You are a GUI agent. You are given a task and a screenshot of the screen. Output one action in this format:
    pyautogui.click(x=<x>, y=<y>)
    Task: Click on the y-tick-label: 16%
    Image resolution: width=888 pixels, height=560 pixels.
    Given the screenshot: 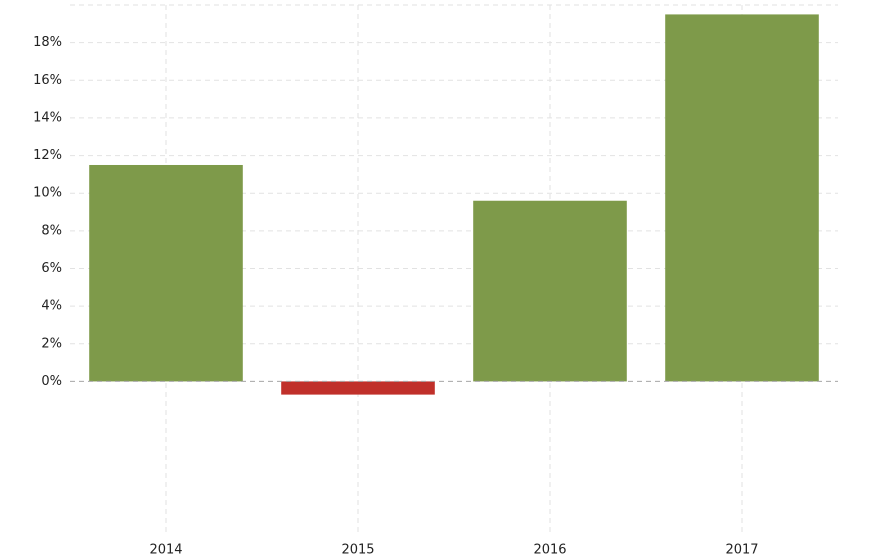 What is the action you would take?
    pyautogui.click(x=47, y=80)
    